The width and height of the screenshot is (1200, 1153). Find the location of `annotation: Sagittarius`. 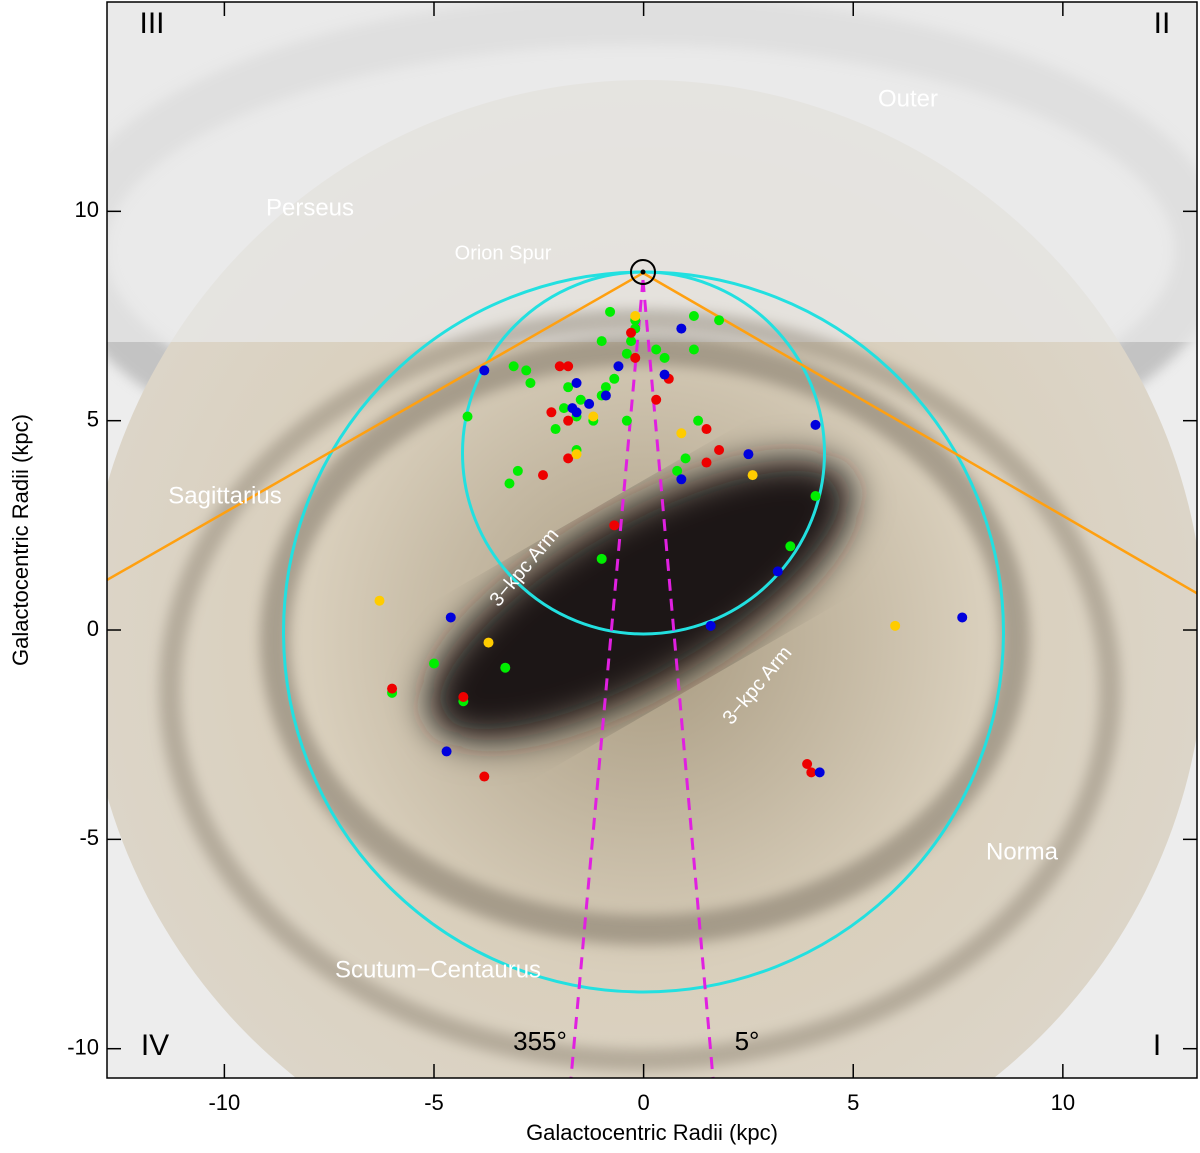

annotation: Sagittarius is located at coordinates (224, 495).